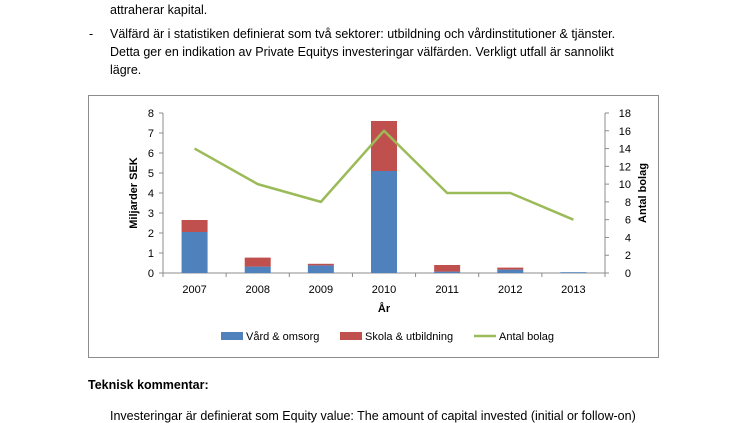 The height and width of the screenshot is (423, 746). I want to click on y2-tick-label: 10, so click(625, 185).